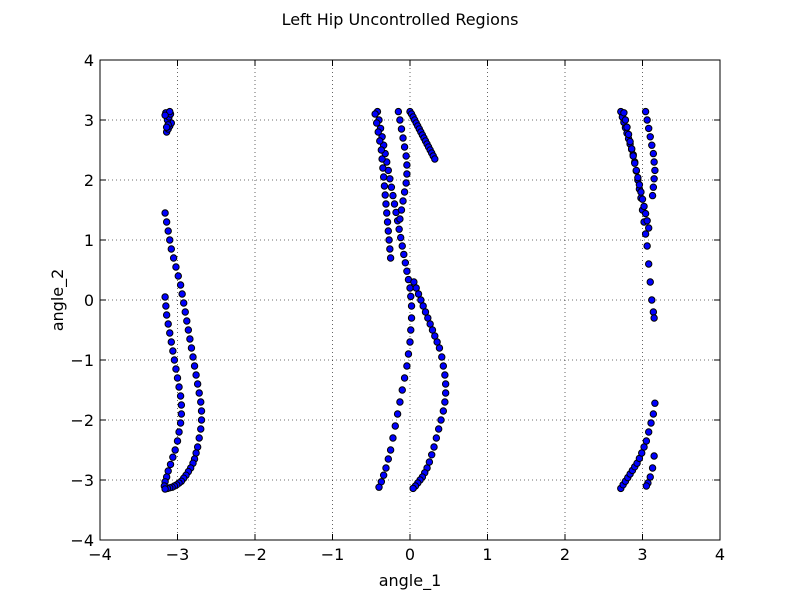 The image size is (800, 600). Describe the element at coordinates (82, 540) in the screenshot. I see `y-tick-label: −4` at that location.